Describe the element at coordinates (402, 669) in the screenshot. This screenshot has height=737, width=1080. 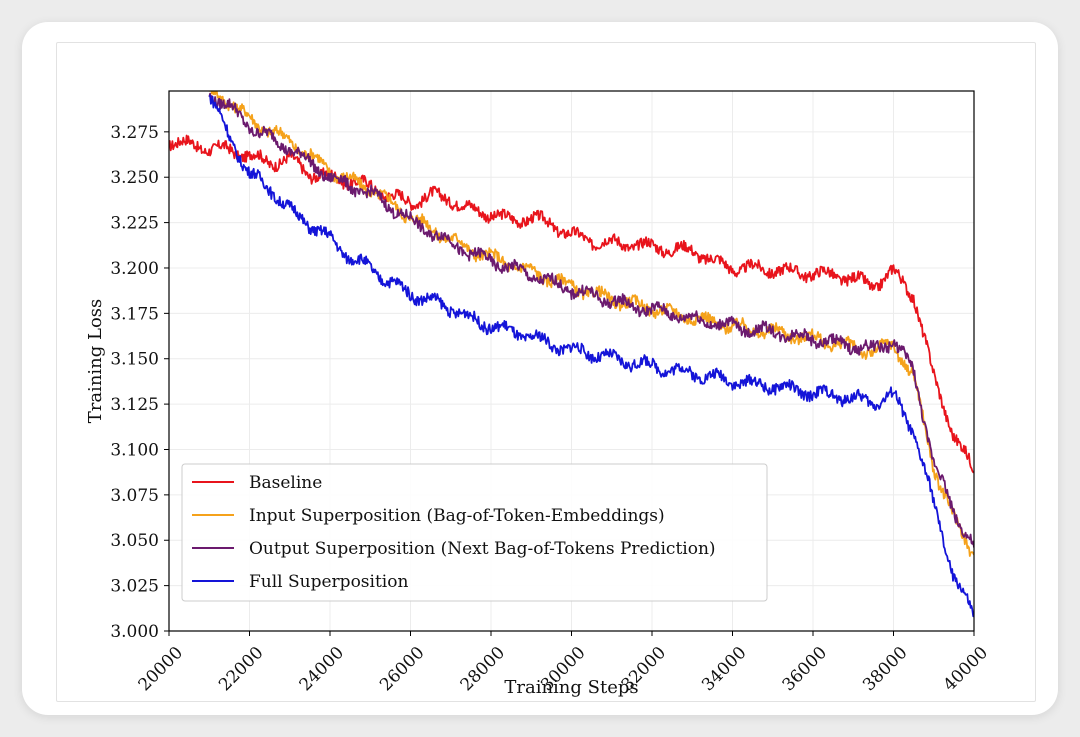
I see `x-tick-label: 26000` at that location.